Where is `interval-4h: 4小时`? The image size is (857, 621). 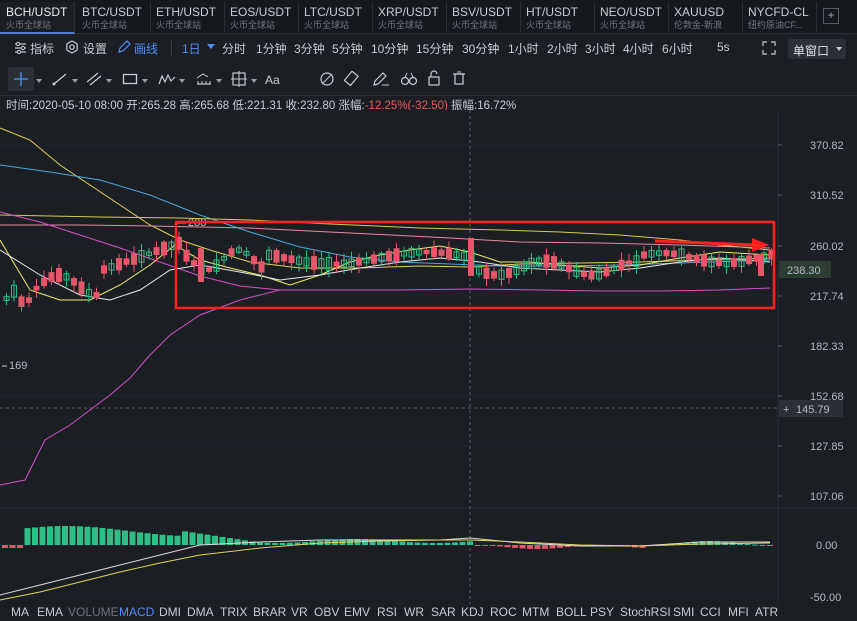
interval-4h: 4小时 is located at coordinates (638, 49).